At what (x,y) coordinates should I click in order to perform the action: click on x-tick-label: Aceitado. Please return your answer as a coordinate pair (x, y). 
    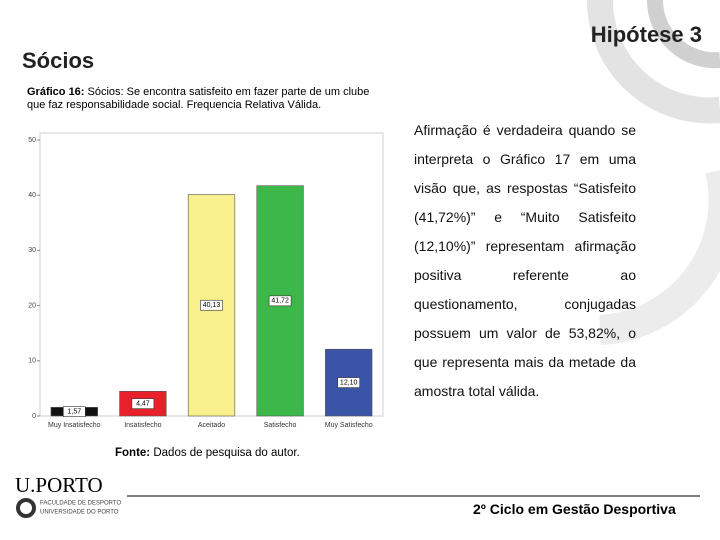
    Looking at the image, I should click on (211, 425).